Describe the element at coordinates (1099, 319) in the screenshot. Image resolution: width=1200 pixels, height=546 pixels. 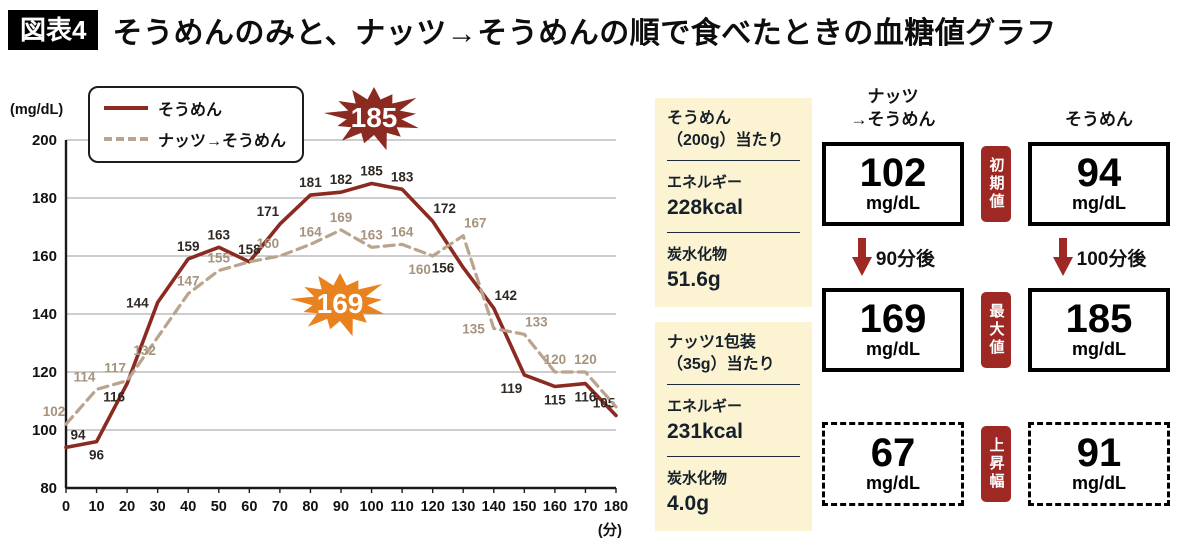
I see `value-number: 185` at that location.